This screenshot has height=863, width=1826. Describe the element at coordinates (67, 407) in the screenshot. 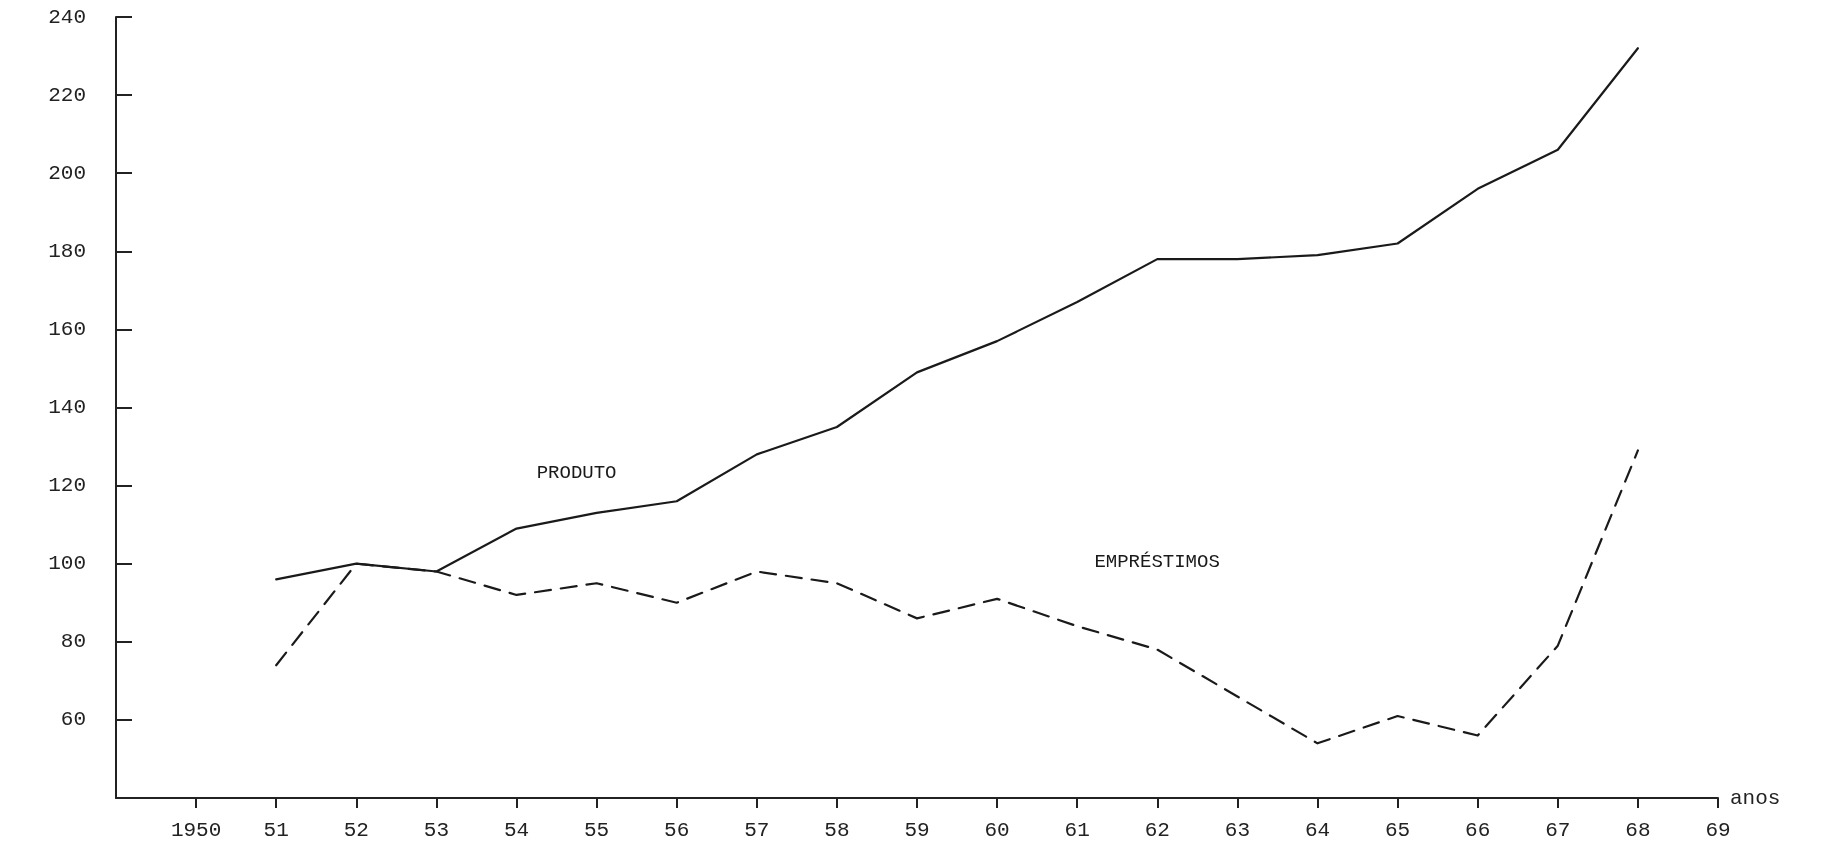

I see `y-tick-label: 140` at that location.